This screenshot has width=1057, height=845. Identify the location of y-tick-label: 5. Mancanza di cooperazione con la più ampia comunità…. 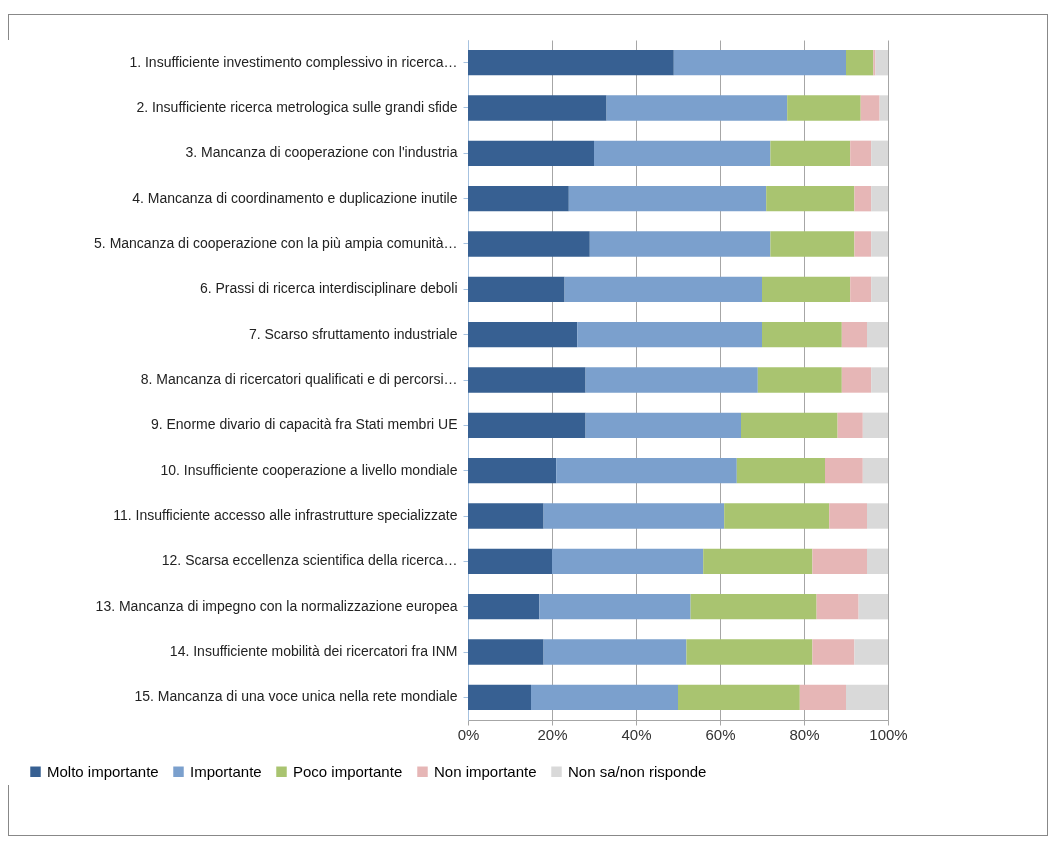
(276, 243).